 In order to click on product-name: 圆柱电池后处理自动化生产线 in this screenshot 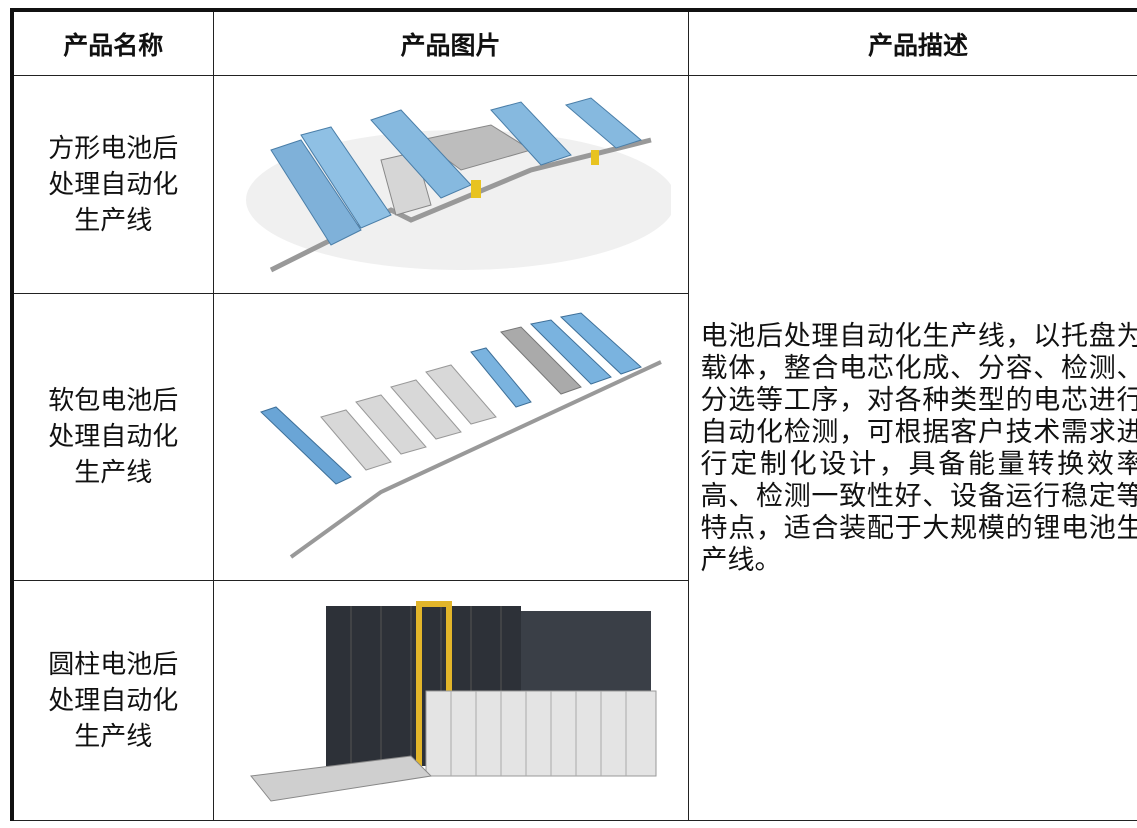, I will do `click(112, 700)`.